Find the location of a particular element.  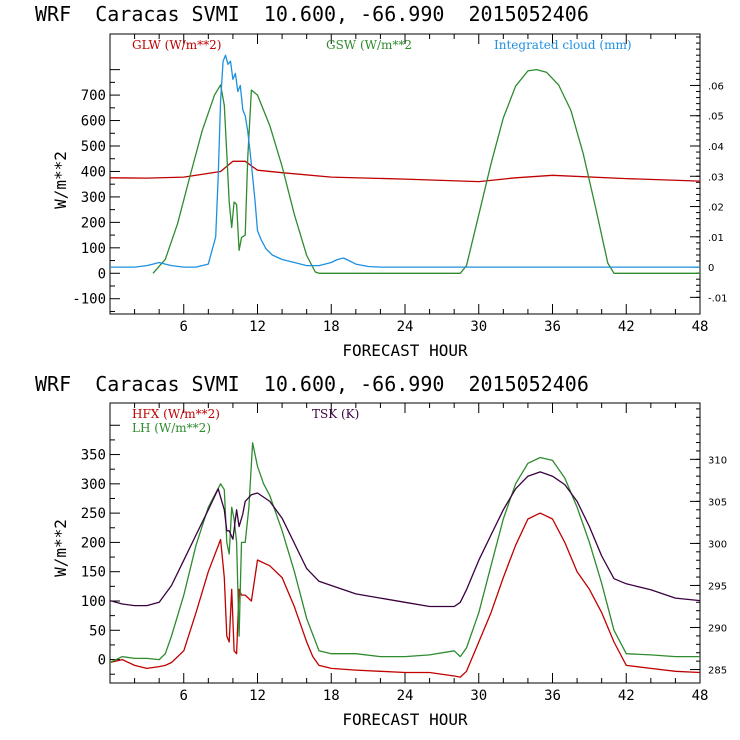

chart-top-y-tick-label: 300 is located at coordinates (93, 198).